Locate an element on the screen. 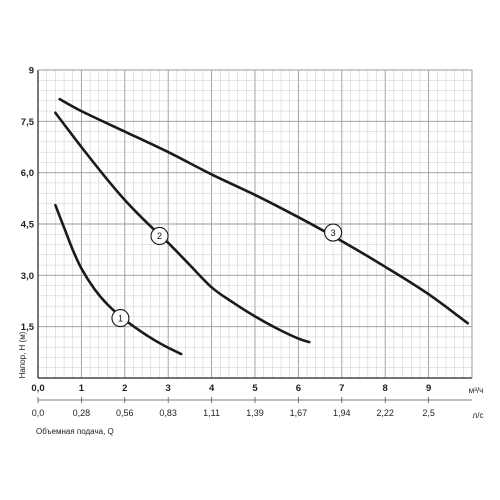 This screenshot has width=500, height=500. y-axis-label: Напор, H (м) is located at coordinates (22, 354).